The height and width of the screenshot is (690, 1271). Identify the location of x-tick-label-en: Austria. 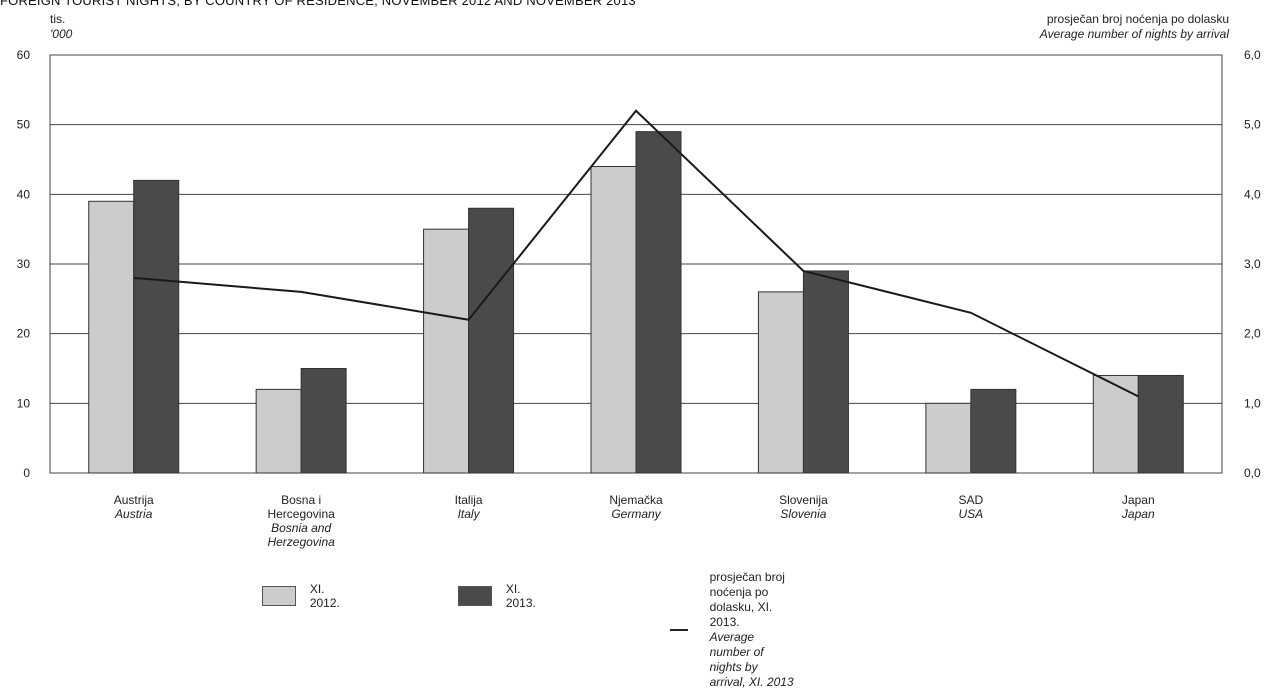
(133, 514).